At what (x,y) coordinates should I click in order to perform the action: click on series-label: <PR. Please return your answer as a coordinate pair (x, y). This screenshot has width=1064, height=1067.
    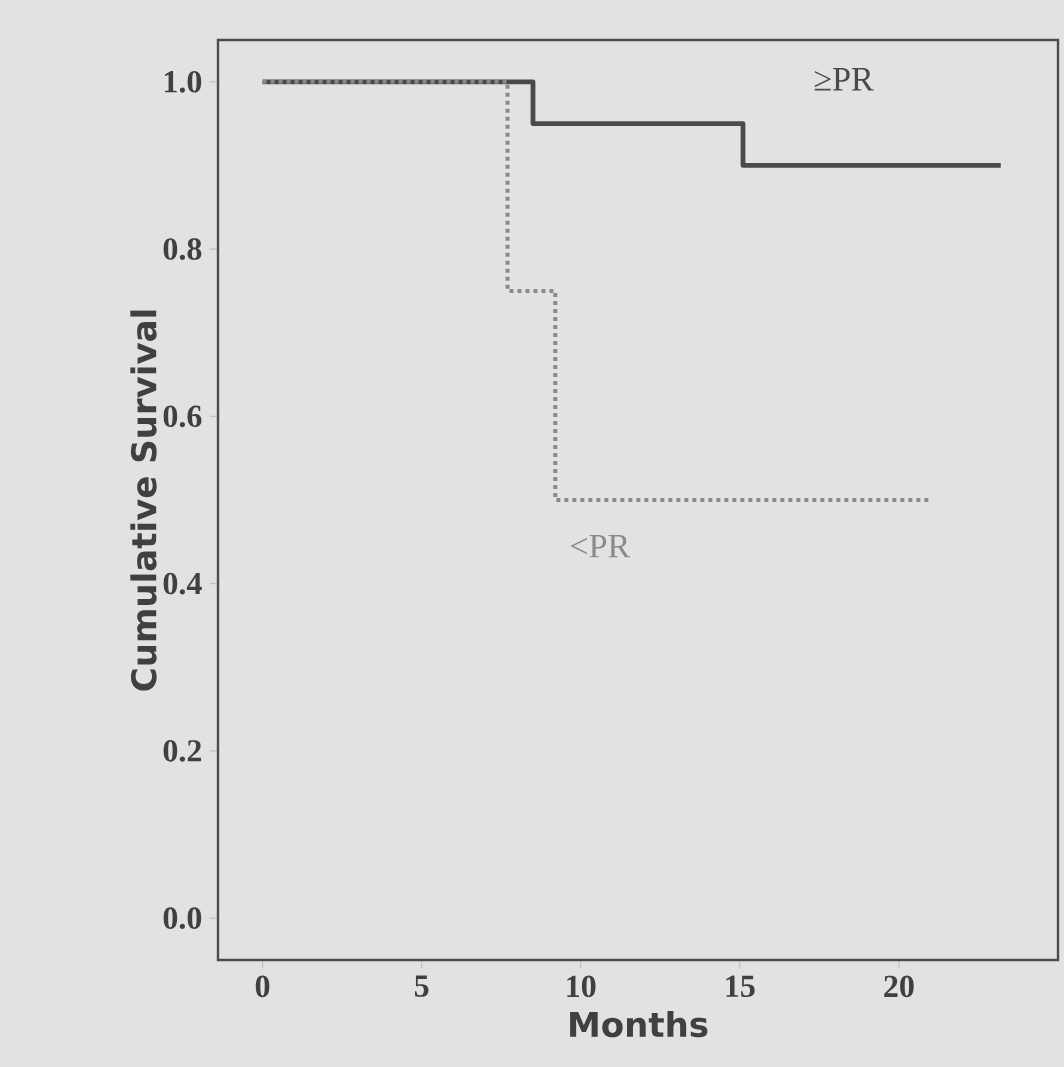
    Looking at the image, I should click on (601, 546).